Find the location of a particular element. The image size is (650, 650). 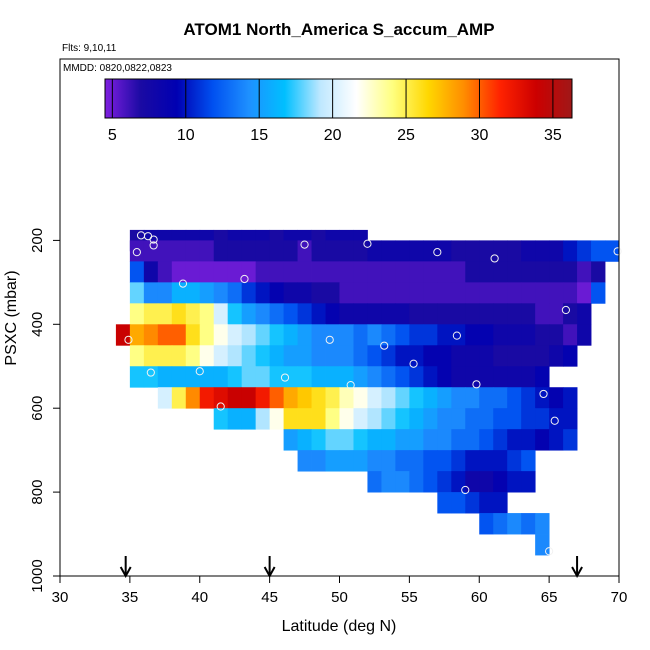

x-tick-label: 60 is located at coordinates (479, 597).